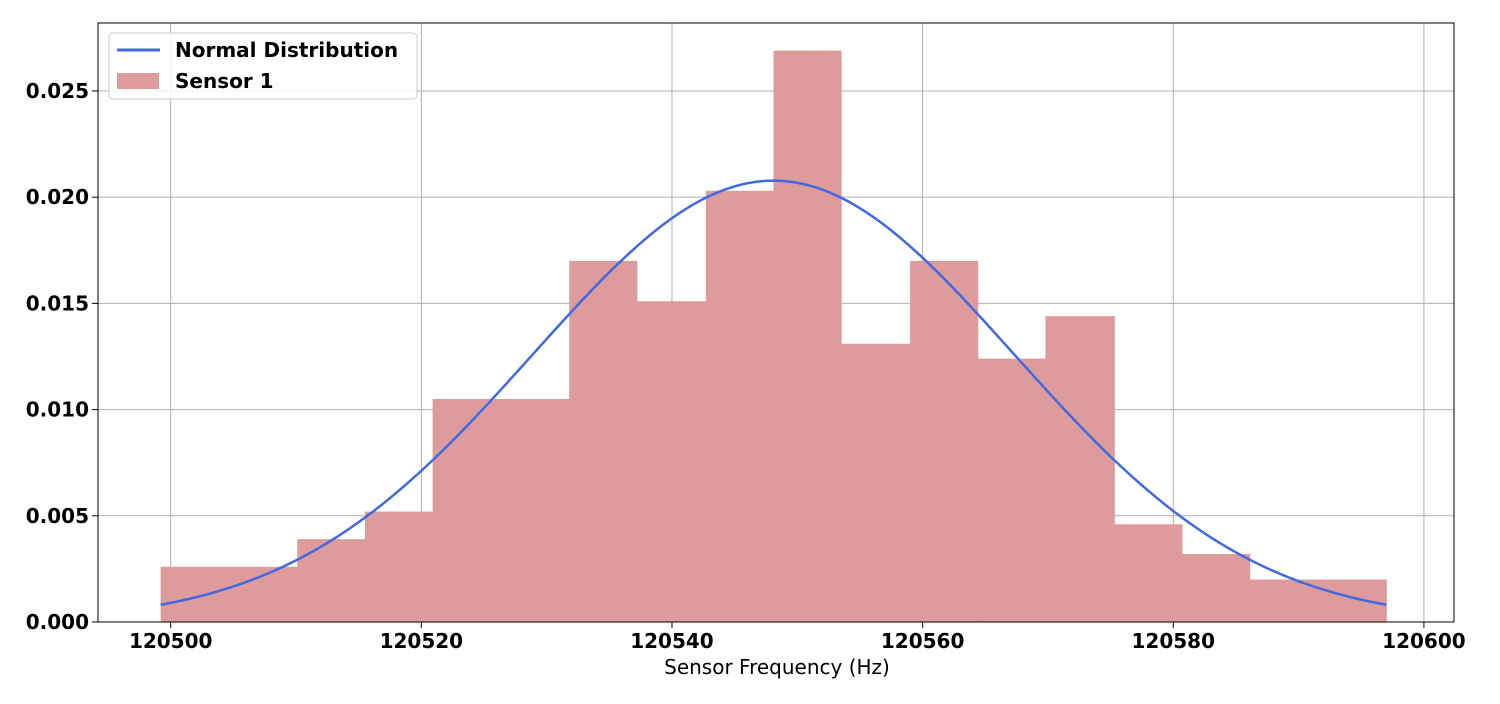 This screenshot has height=704, width=1500. Describe the element at coordinates (57, 197) in the screenshot. I see `y-tick-label: 0.020` at that location.